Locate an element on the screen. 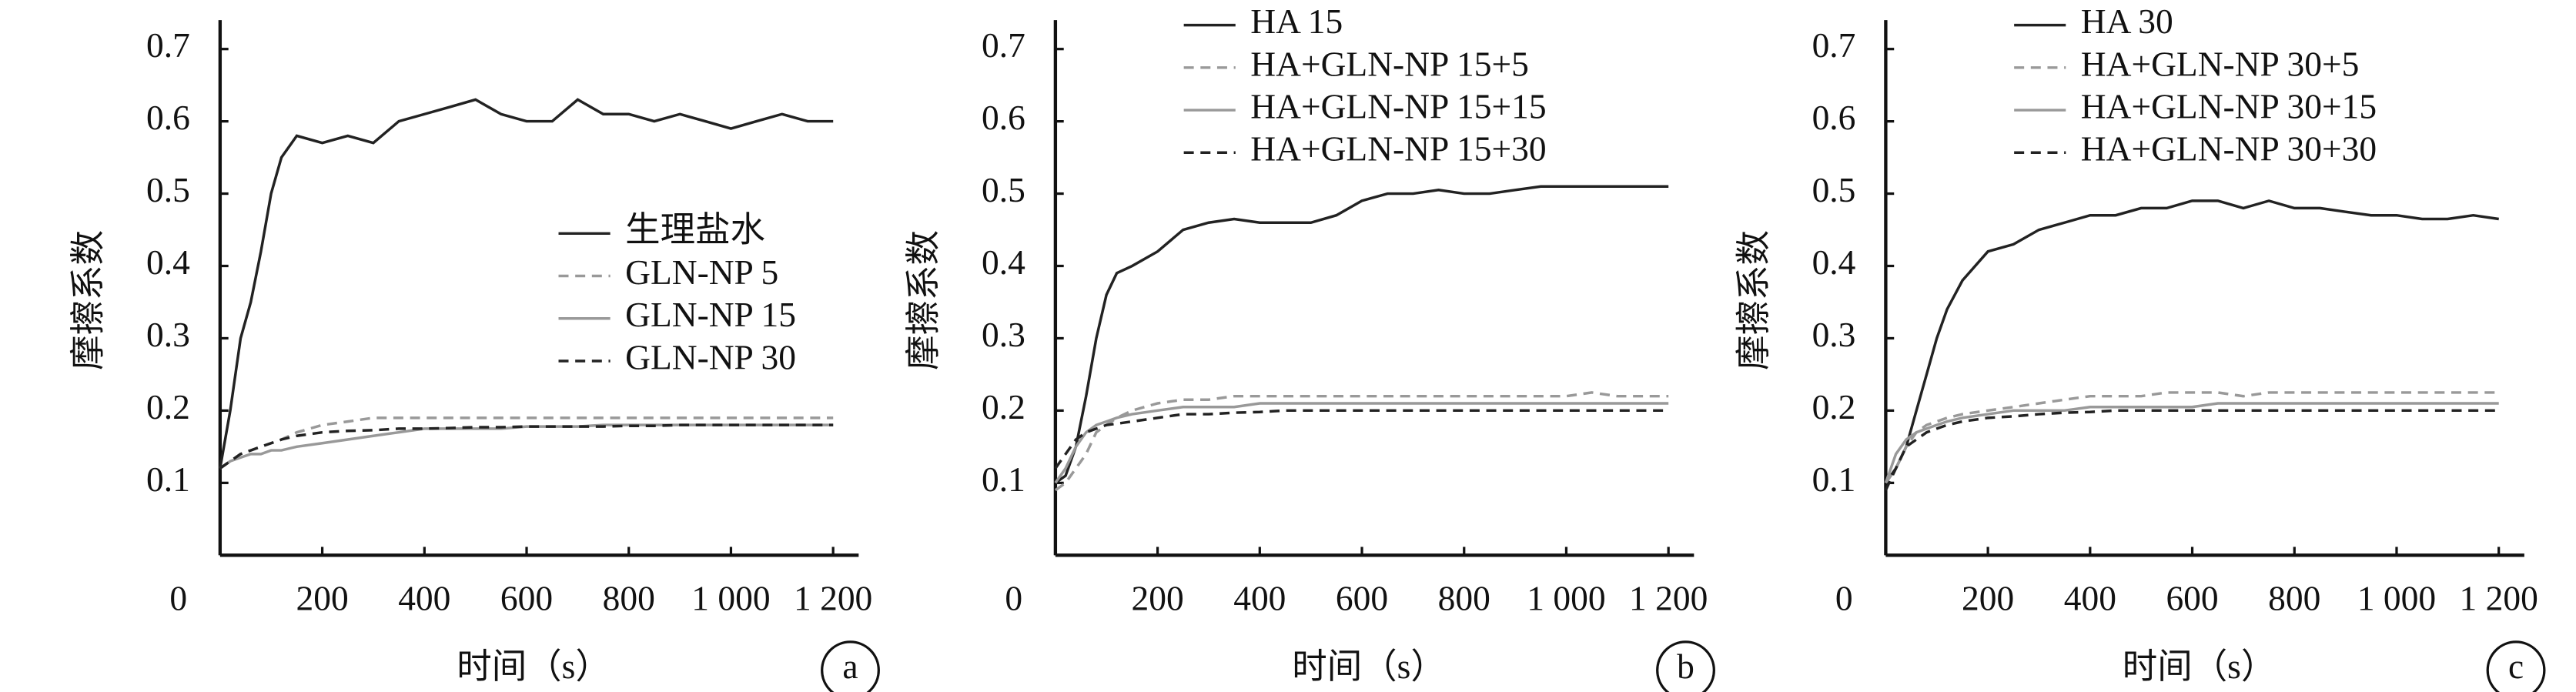 The height and width of the screenshot is (692, 2576). panel-label: b is located at coordinates (1686, 666).